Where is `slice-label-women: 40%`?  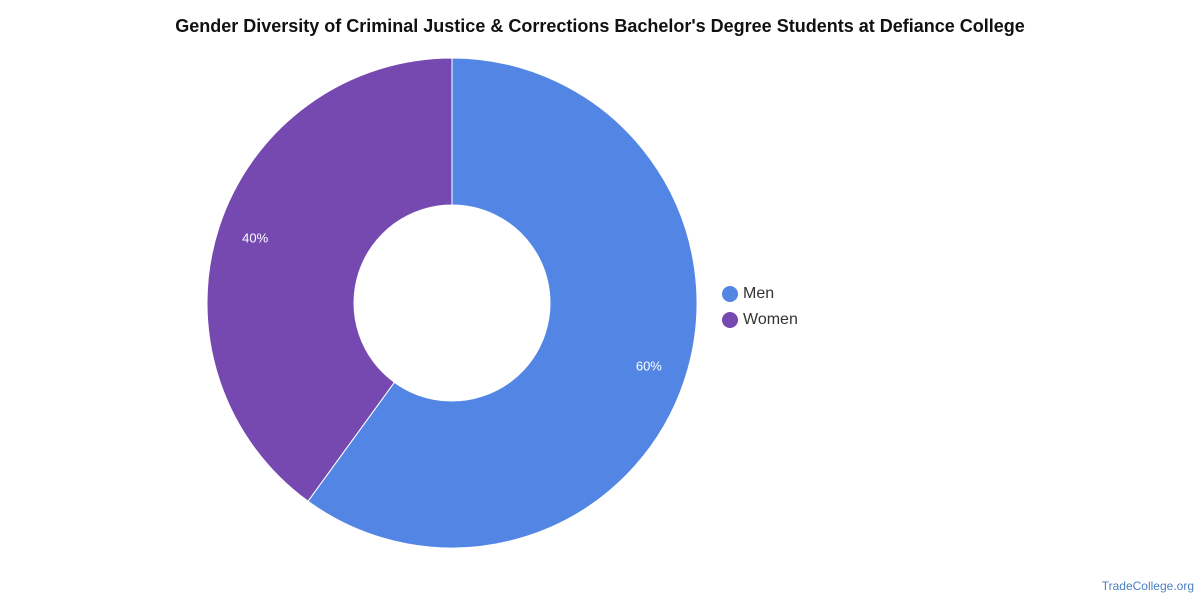 slice-label-women: 40% is located at coordinates (255, 237).